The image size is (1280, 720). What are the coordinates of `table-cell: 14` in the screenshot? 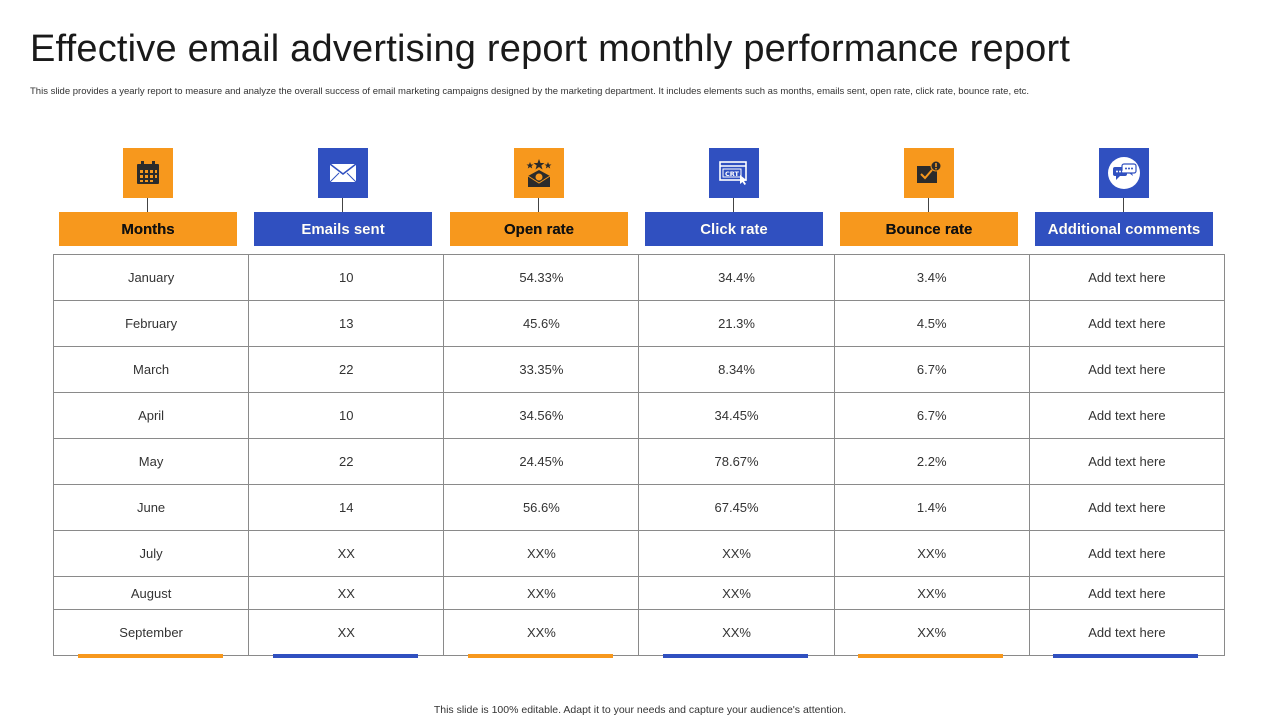 It's located at (346, 507).